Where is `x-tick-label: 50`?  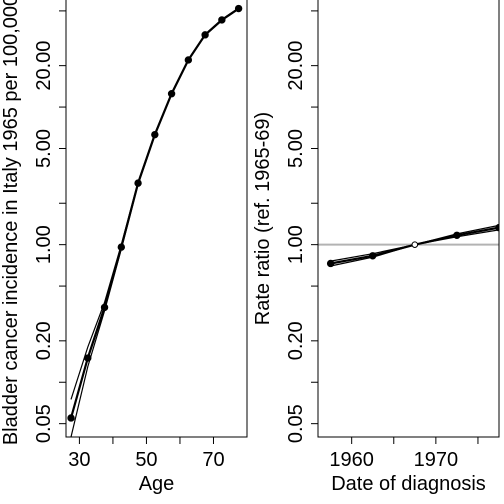
x-tick-label: 50 is located at coordinates (146, 460).